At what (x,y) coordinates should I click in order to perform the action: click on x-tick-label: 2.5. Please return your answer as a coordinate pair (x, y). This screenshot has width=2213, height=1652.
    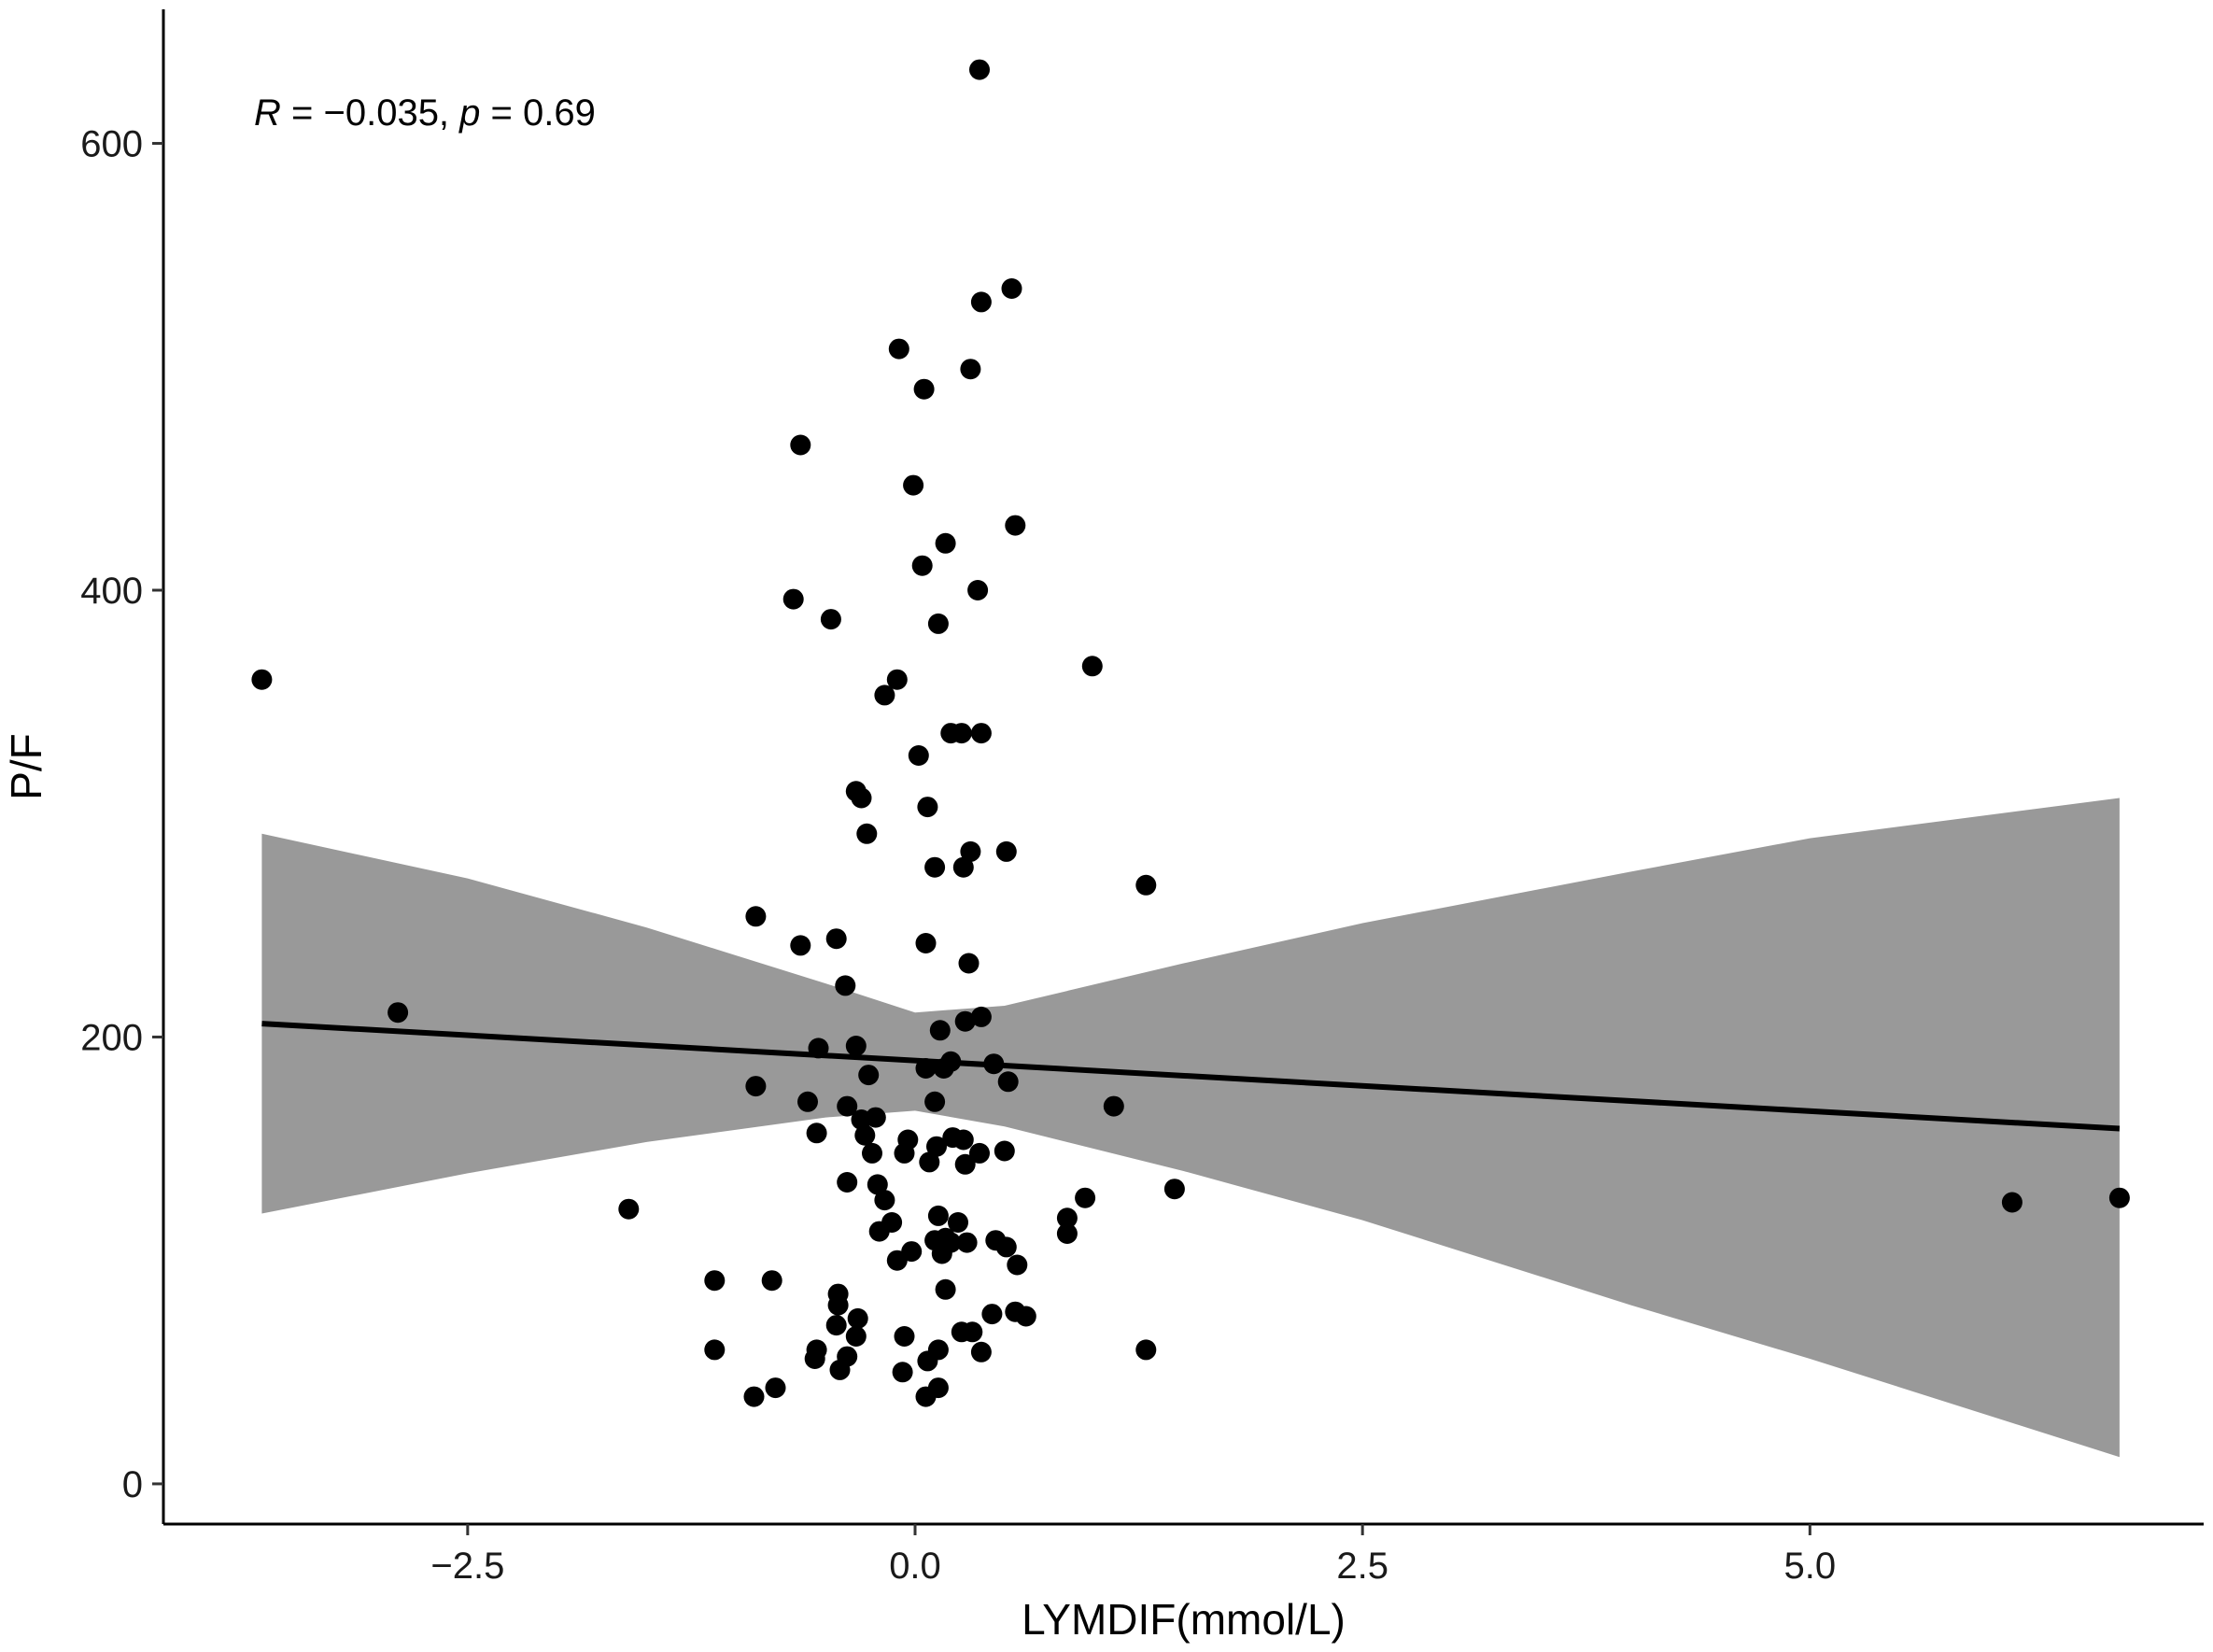
    Looking at the image, I should click on (1362, 1566).